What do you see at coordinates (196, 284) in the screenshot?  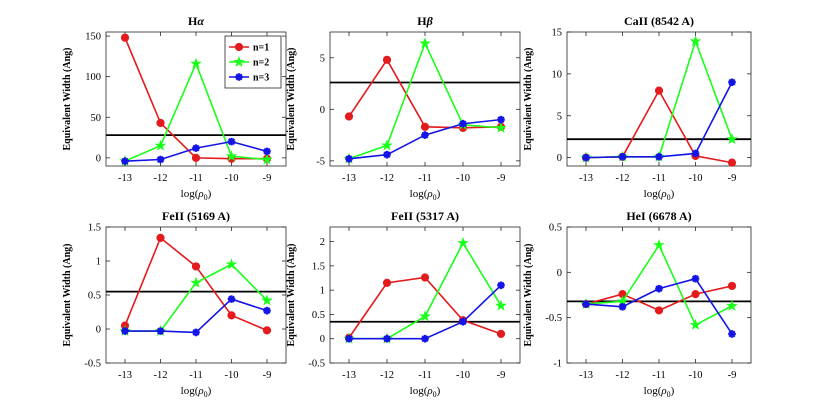 I see `series-n=1` at bounding box center [196, 284].